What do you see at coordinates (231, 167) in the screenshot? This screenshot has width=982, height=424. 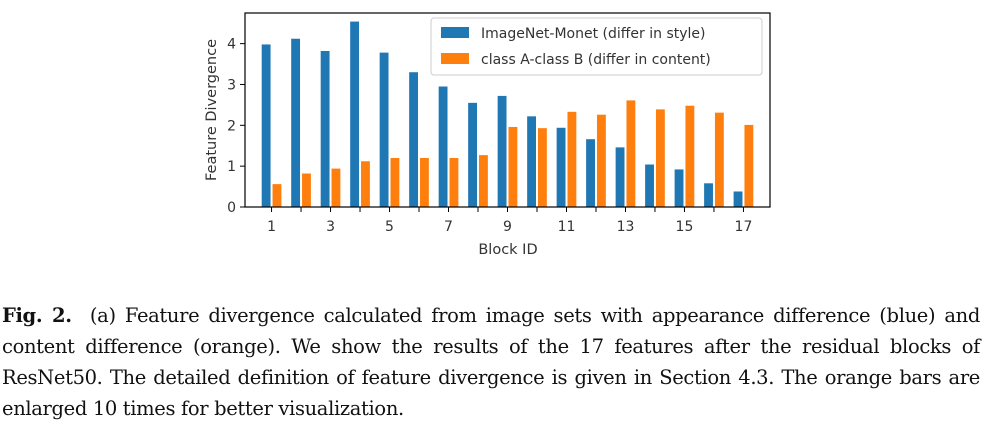 I see `y-tick-label-1: 1` at bounding box center [231, 167].